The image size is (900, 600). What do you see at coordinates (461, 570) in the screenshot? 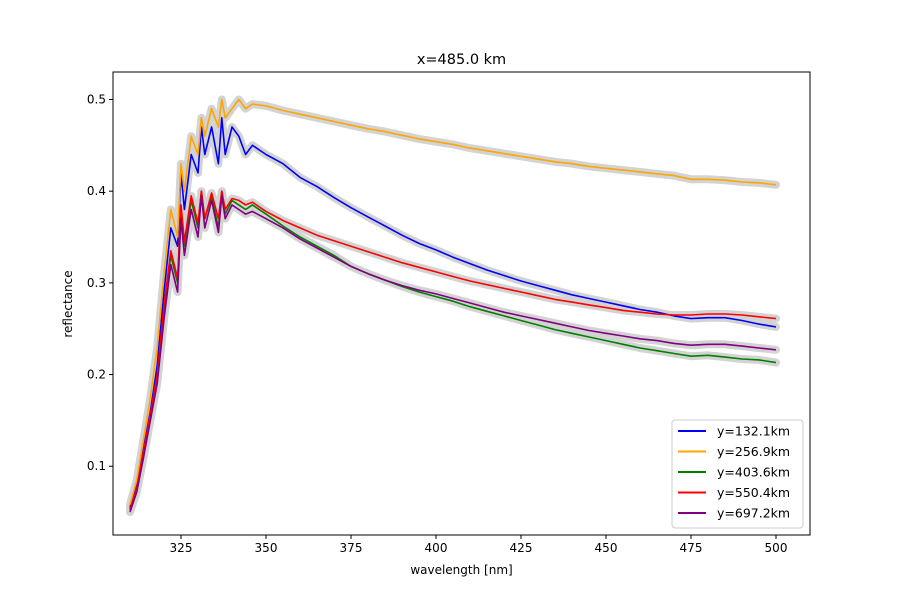
I see `x-axis-title: wavelength [nm]` at bounding box center [461, 570].